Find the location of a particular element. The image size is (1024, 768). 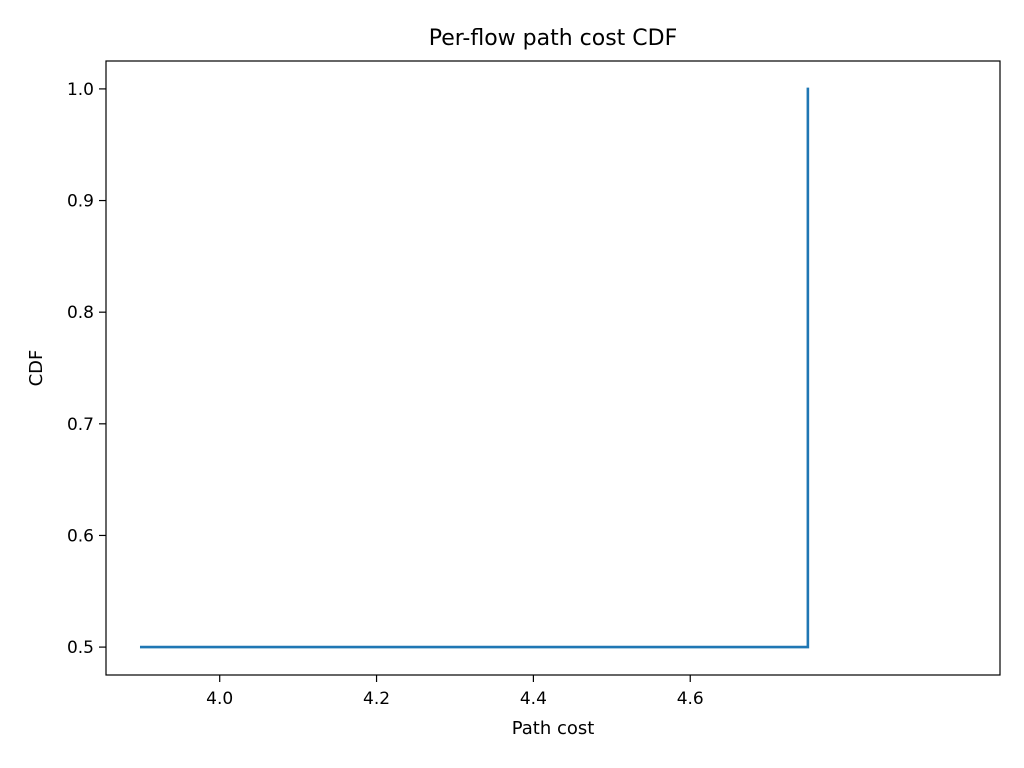

y-tick-label: 0.9 is located at coordinates (80, 202).